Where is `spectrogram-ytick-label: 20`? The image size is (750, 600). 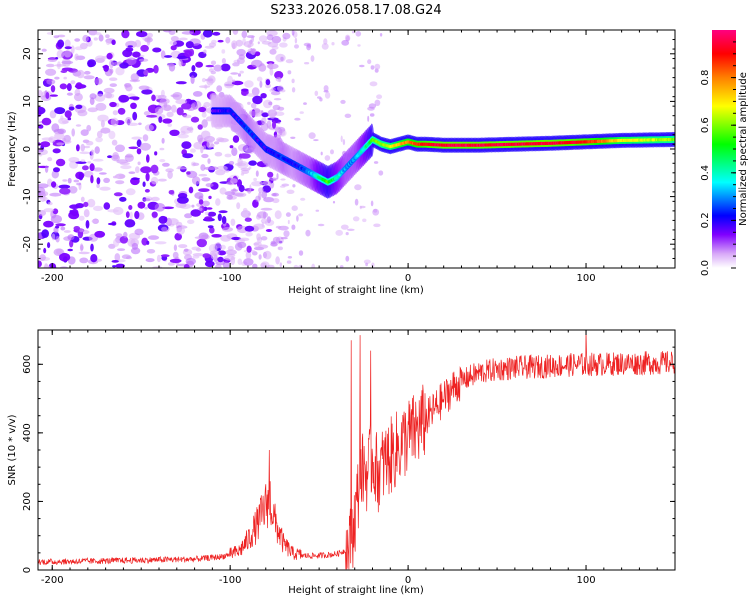
spectrogram-ytick-label: 20 is located at coordinates (27, 53).